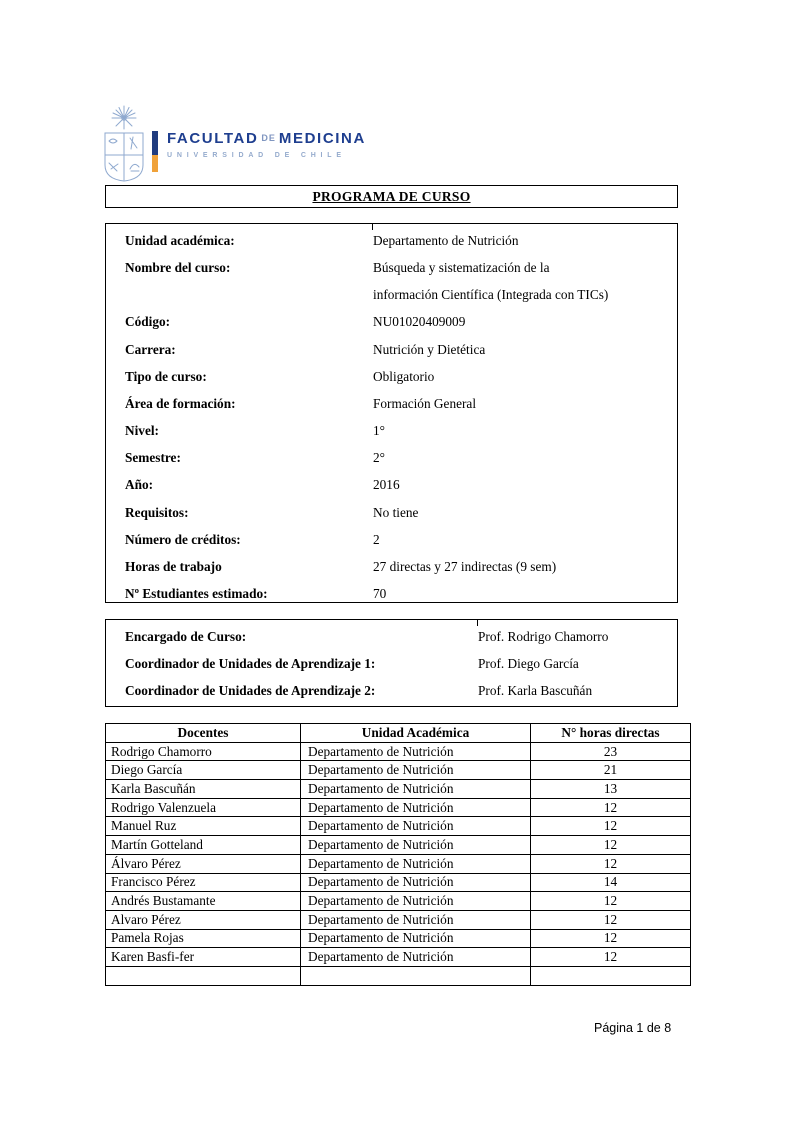  Describe the element at coordinates (186, 636) in the screenshot. I see `staff-label: Encargado de Curso:` at that location.